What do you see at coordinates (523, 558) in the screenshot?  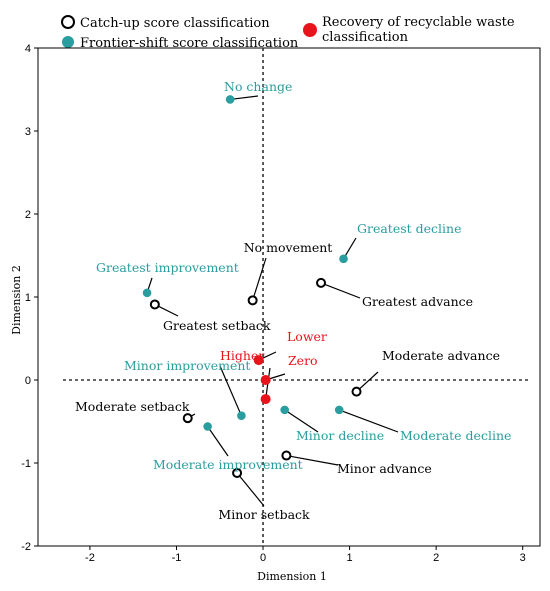 I see `x-tick-label-5: 3` at bounding box center [523, 558].